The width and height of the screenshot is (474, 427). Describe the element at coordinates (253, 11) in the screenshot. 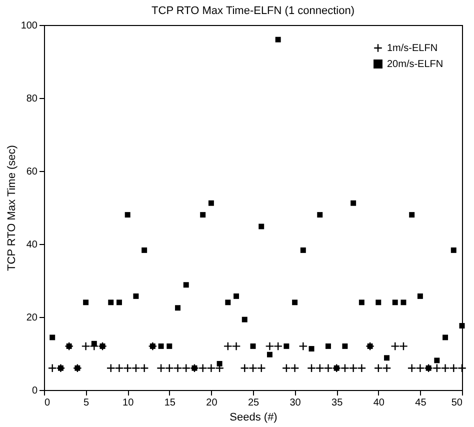

I see `chart-title: TCP RTO Max Time-ELFN (1 connection)` at that location.